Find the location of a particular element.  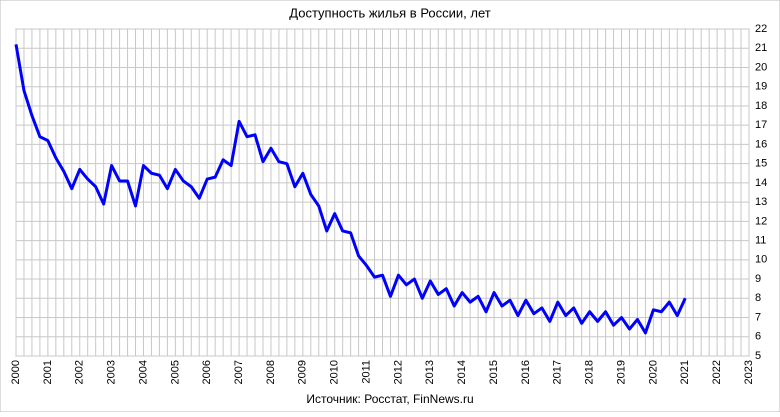

y-tick-label: 18 is located at coordinates (761, 106).